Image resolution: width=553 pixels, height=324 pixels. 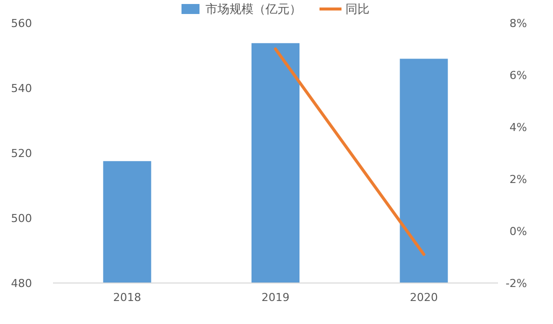 What do you see at coordinates (21, 23) in the screenshot?
I see `y-tick-label: 560` at bounding box center [21, 23].